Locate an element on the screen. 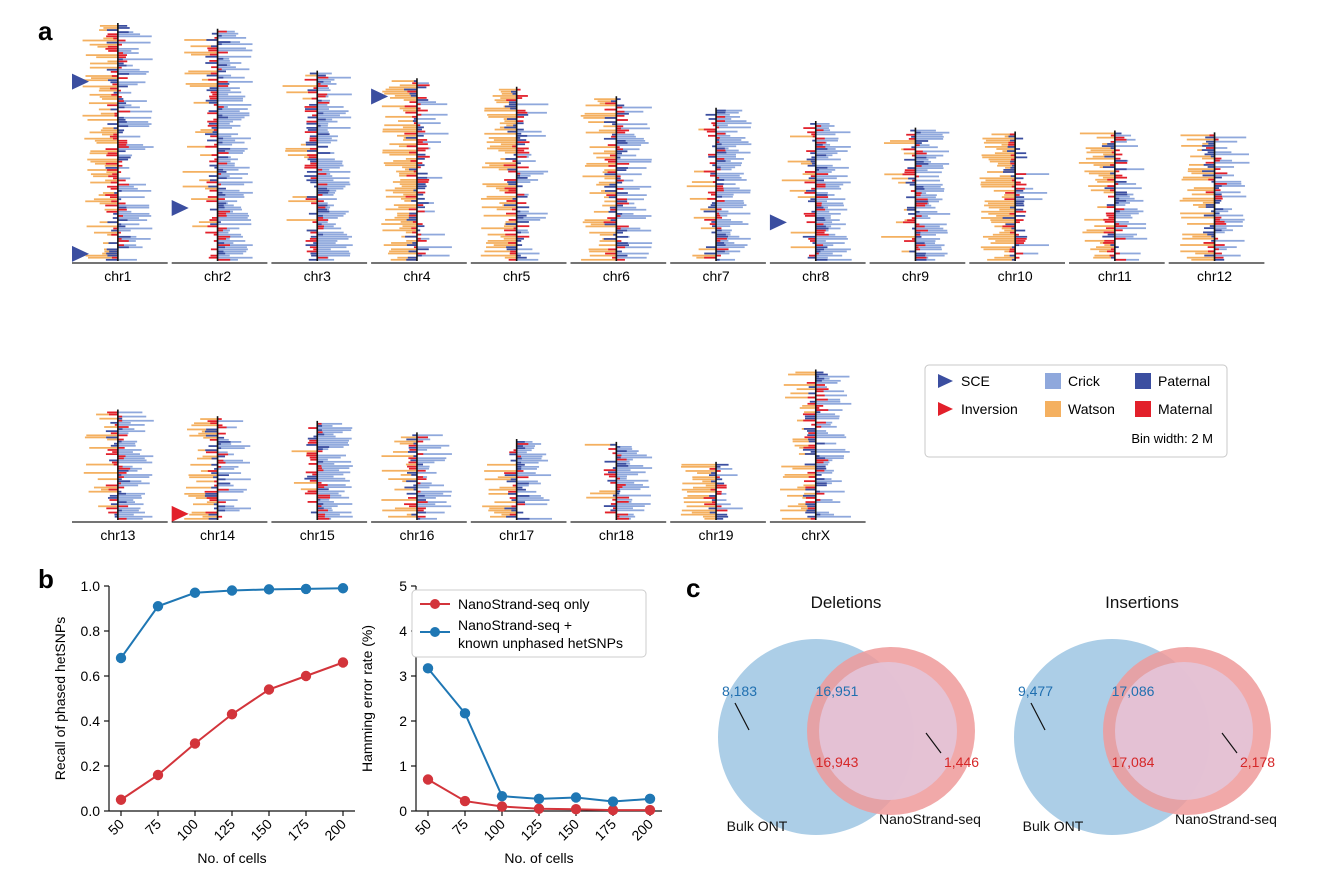 This screenshot has height=878, width=1340. chromosome-label: chr6 is located at coordinates (616, 276).